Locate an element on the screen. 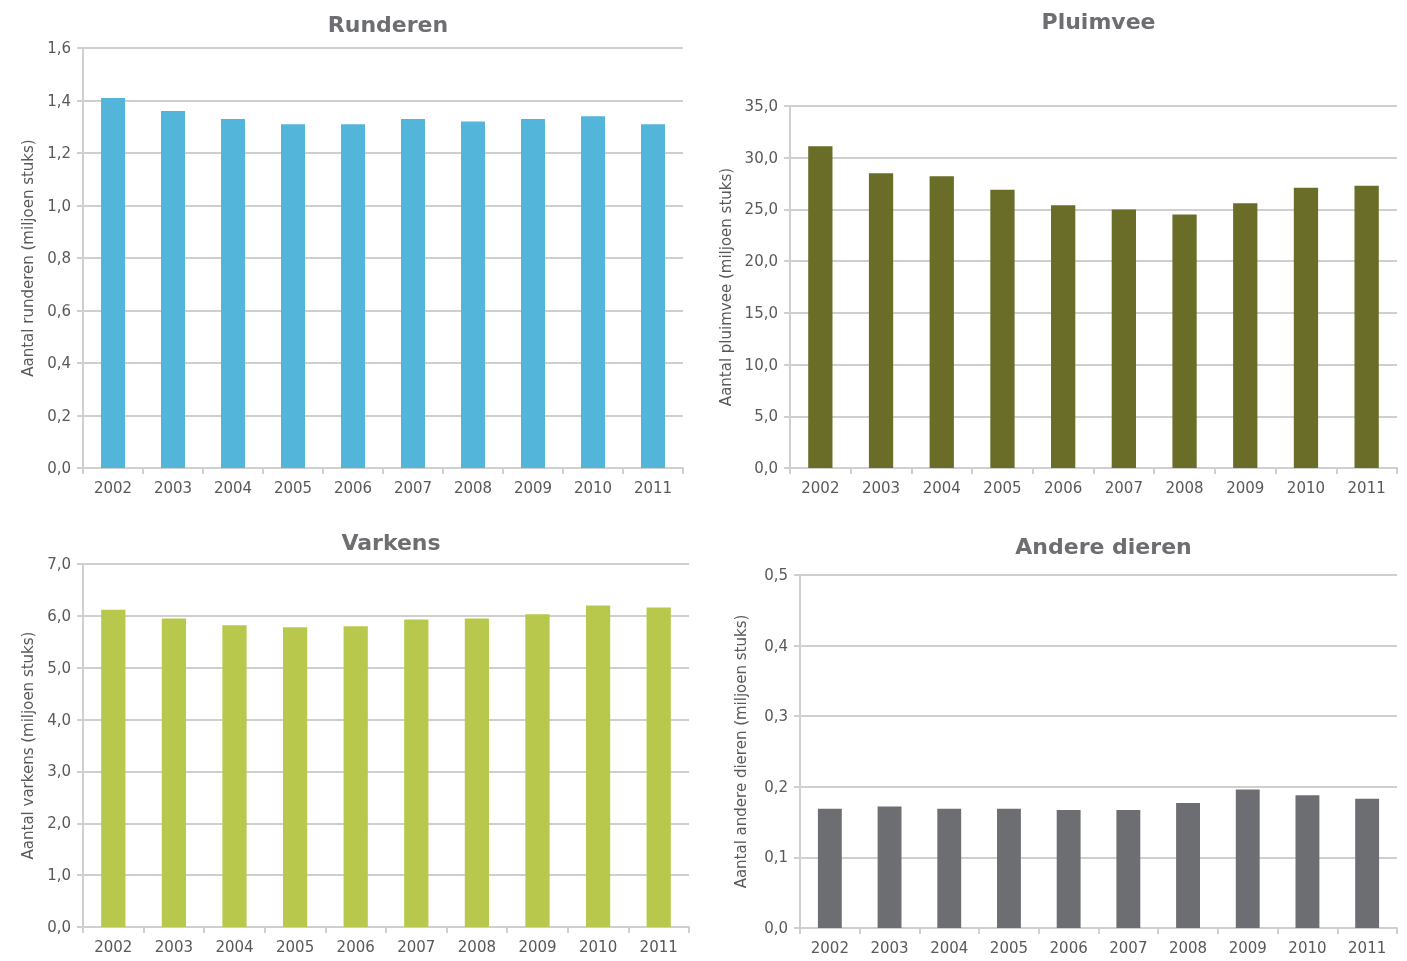  y-tick-label: 0,1 is located at coordinates (776, 857).